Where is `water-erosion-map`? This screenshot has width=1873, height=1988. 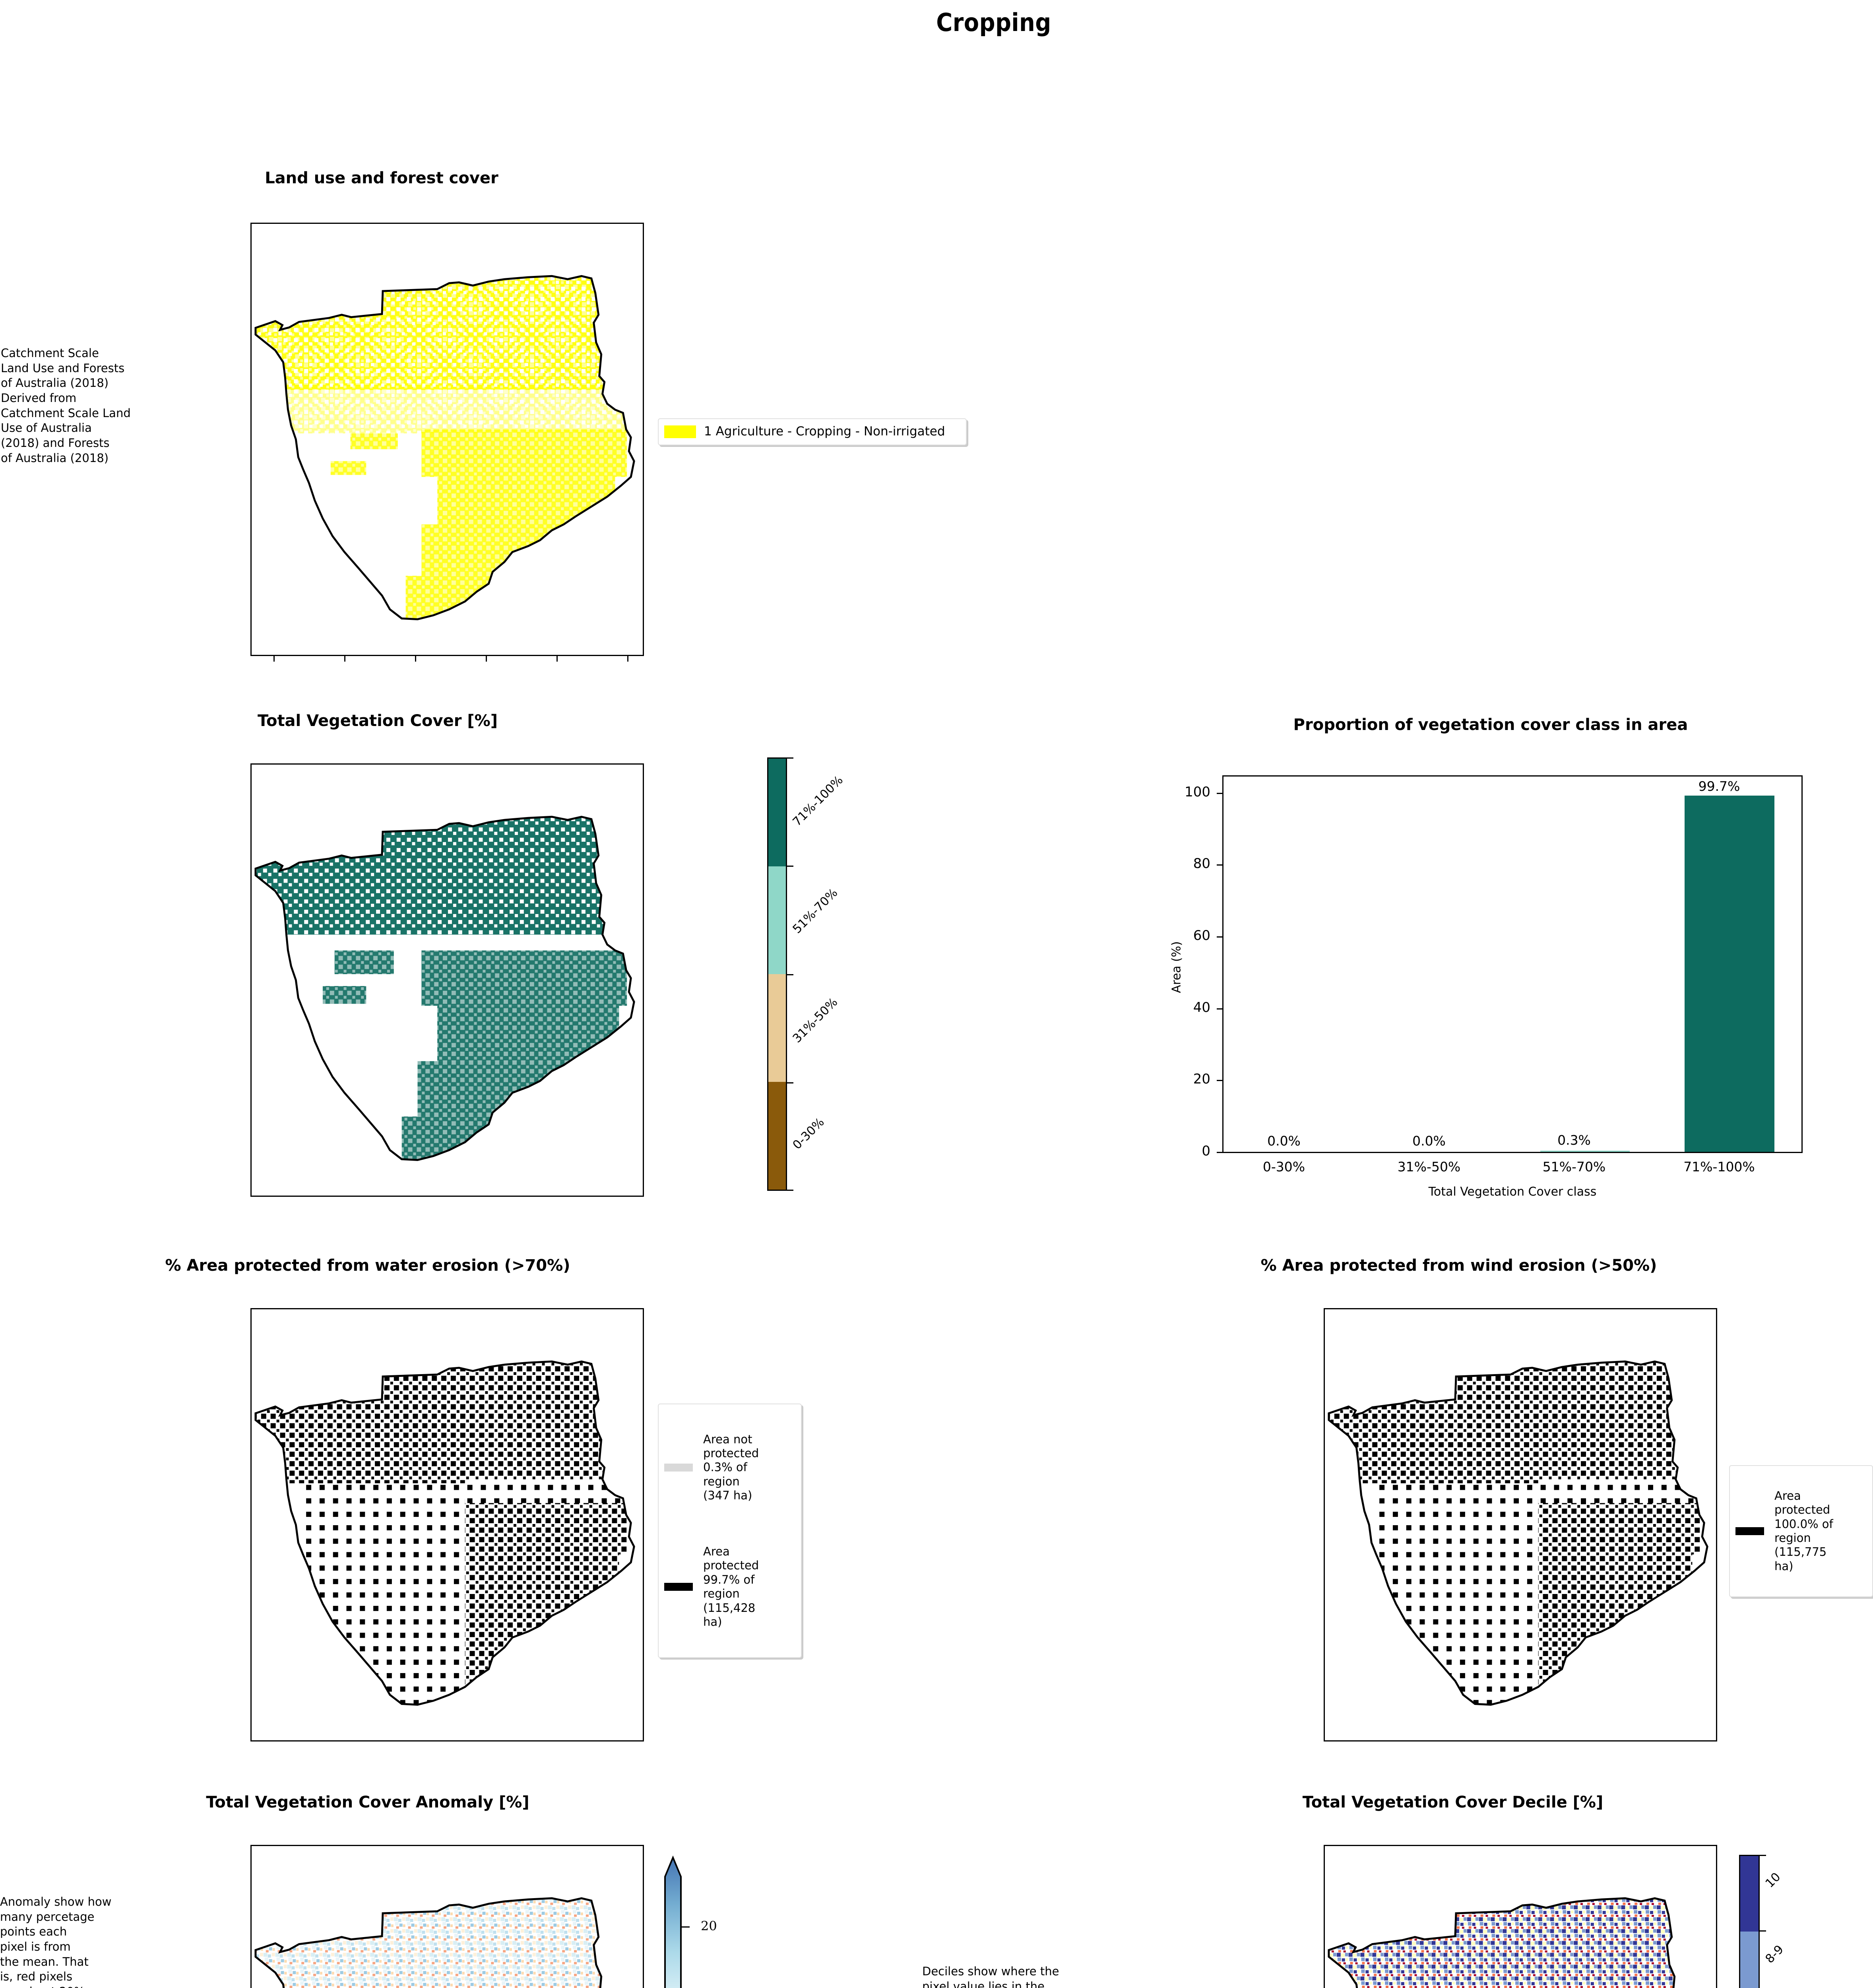 water-erosion-map is located at coordinates (447, 1524).